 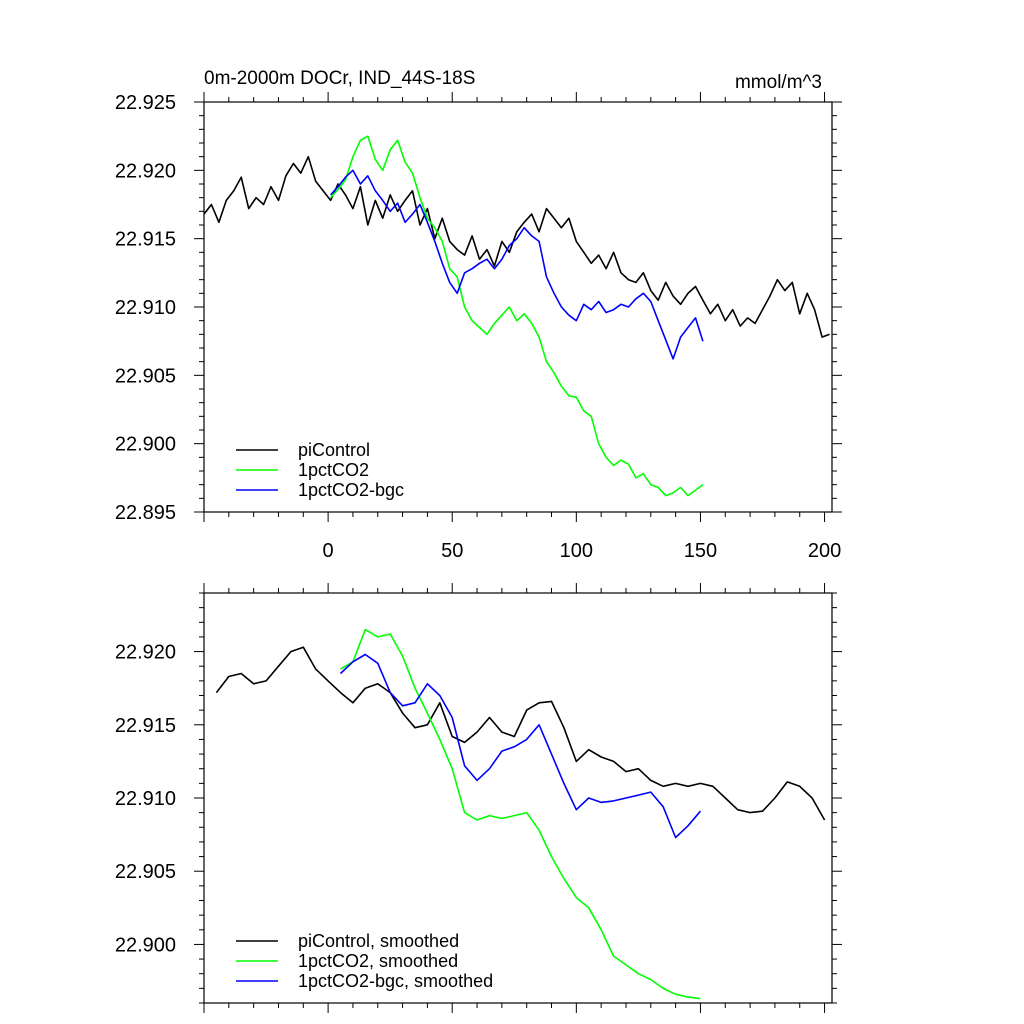 What do you see at coordinates (517, 264) in the screenshot?
I see `series-line-1pctco2-bgc` at bounding box center [517, 264].